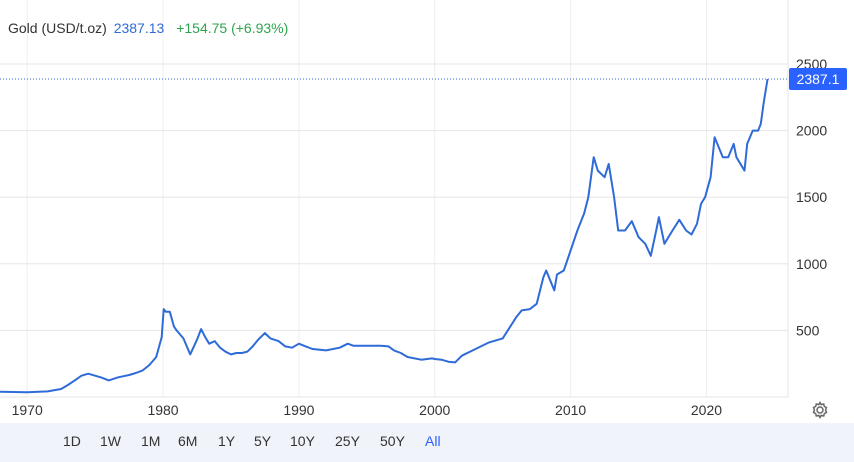 This screenshot has width=854, height=462. I want to click on instrument-name: Gold (USD/t.oz), so click(57, 28).